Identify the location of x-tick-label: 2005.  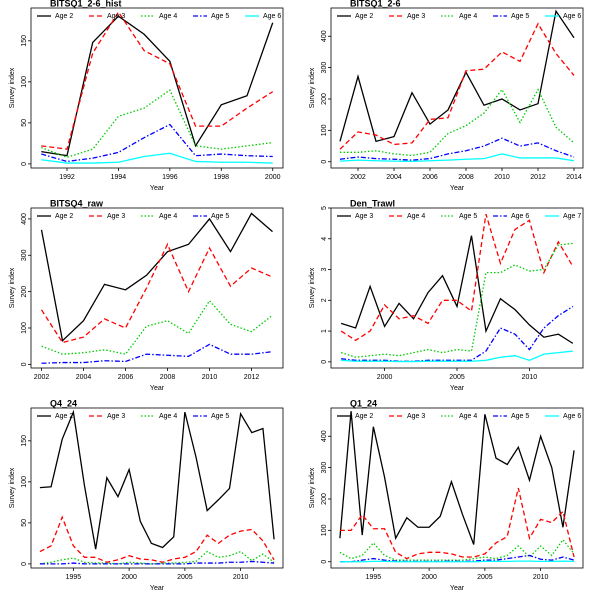
(185, 577).